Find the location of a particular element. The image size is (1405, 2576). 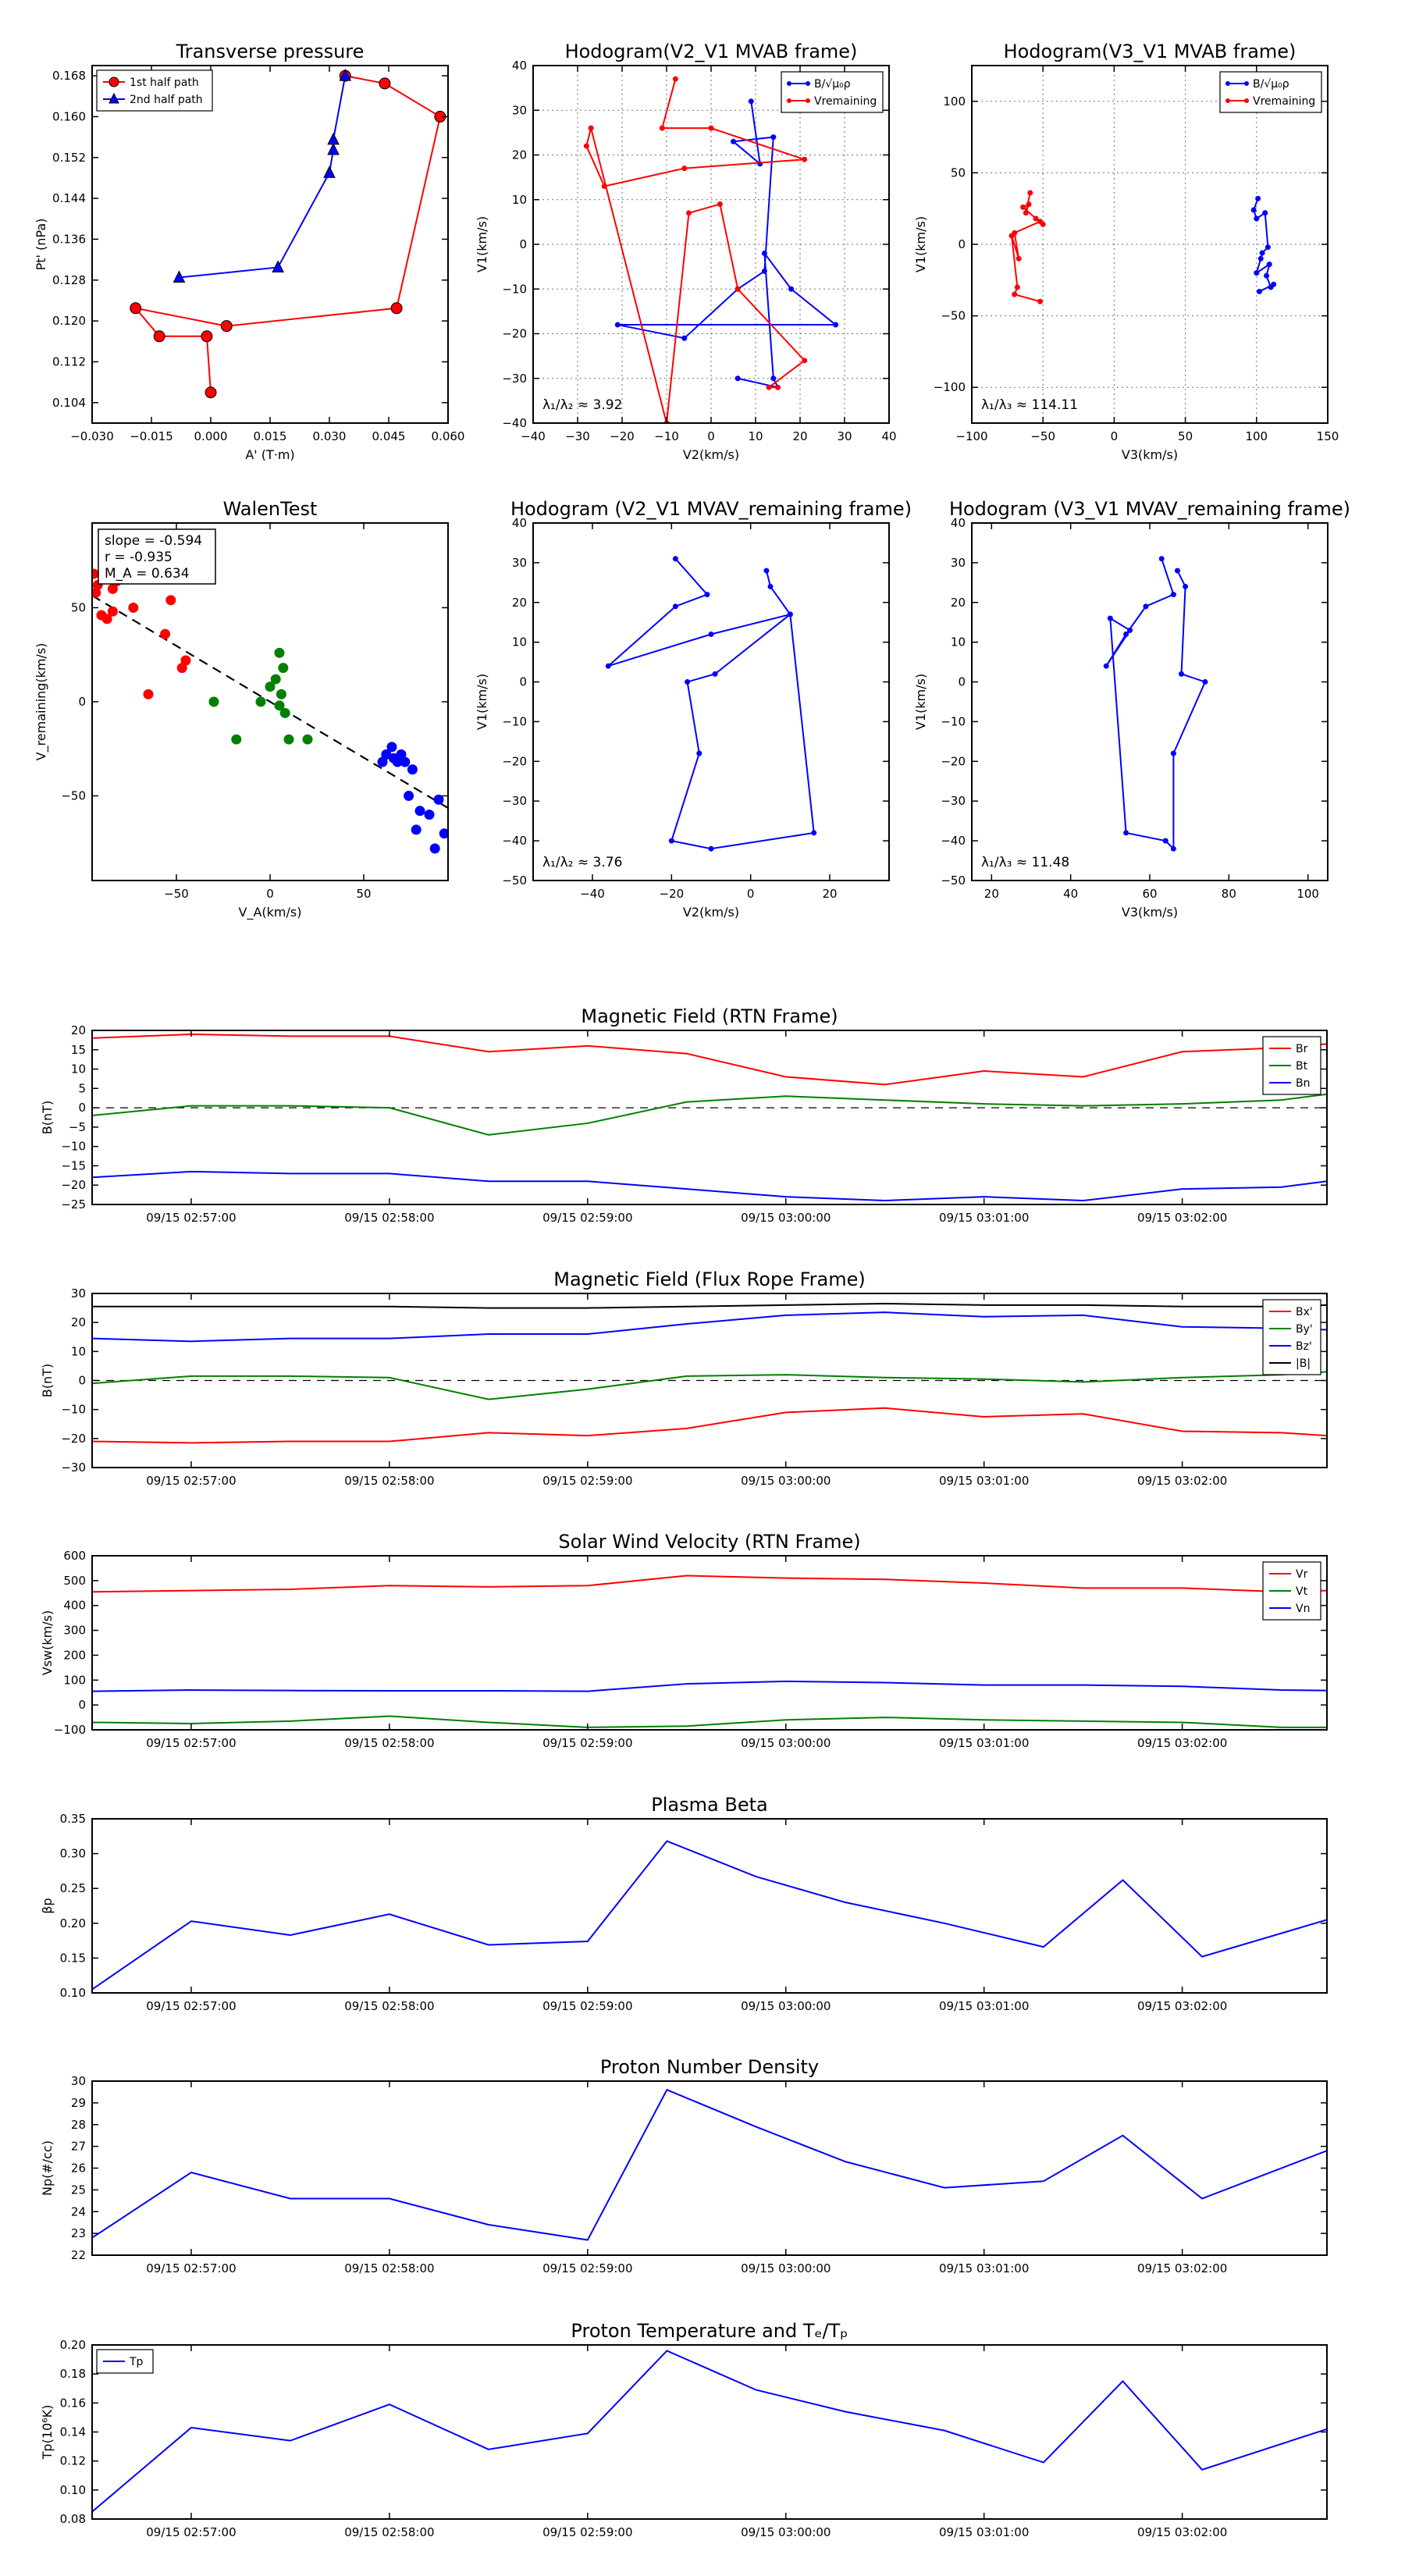

x-tick-label: 50 is located at coordinates (363, 894).